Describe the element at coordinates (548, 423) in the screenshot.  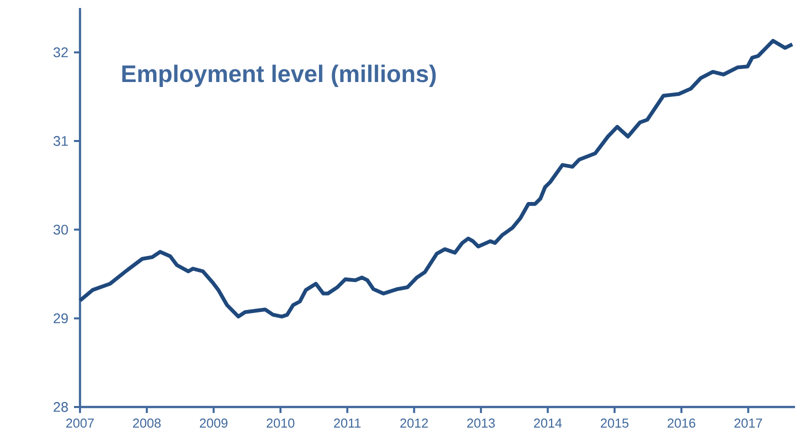
I see `x-tick-label: 2014` at that location.